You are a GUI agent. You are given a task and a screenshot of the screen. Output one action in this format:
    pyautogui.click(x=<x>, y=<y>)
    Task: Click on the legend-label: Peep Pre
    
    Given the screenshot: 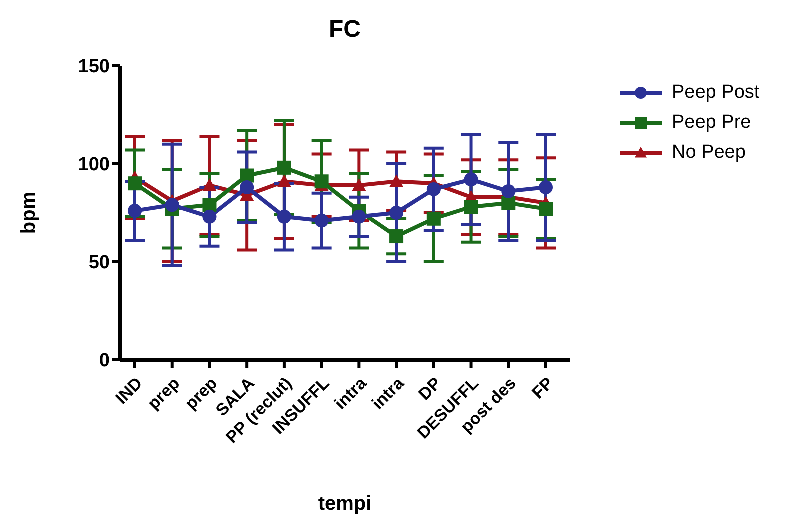 What is the action you would take?
    pyautogui.click(x=712, y=123)
    